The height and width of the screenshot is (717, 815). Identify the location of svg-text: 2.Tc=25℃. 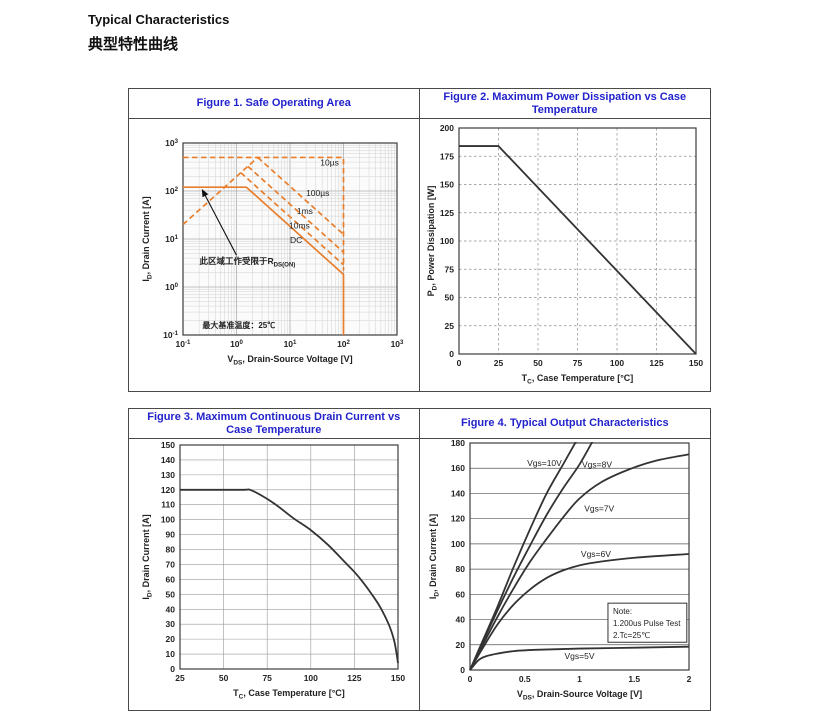
(630, 635).